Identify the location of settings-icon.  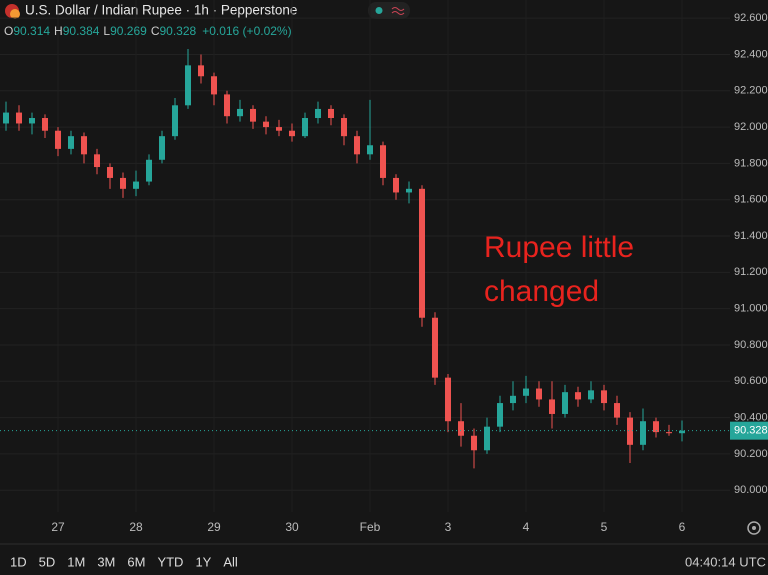
(754, 528).